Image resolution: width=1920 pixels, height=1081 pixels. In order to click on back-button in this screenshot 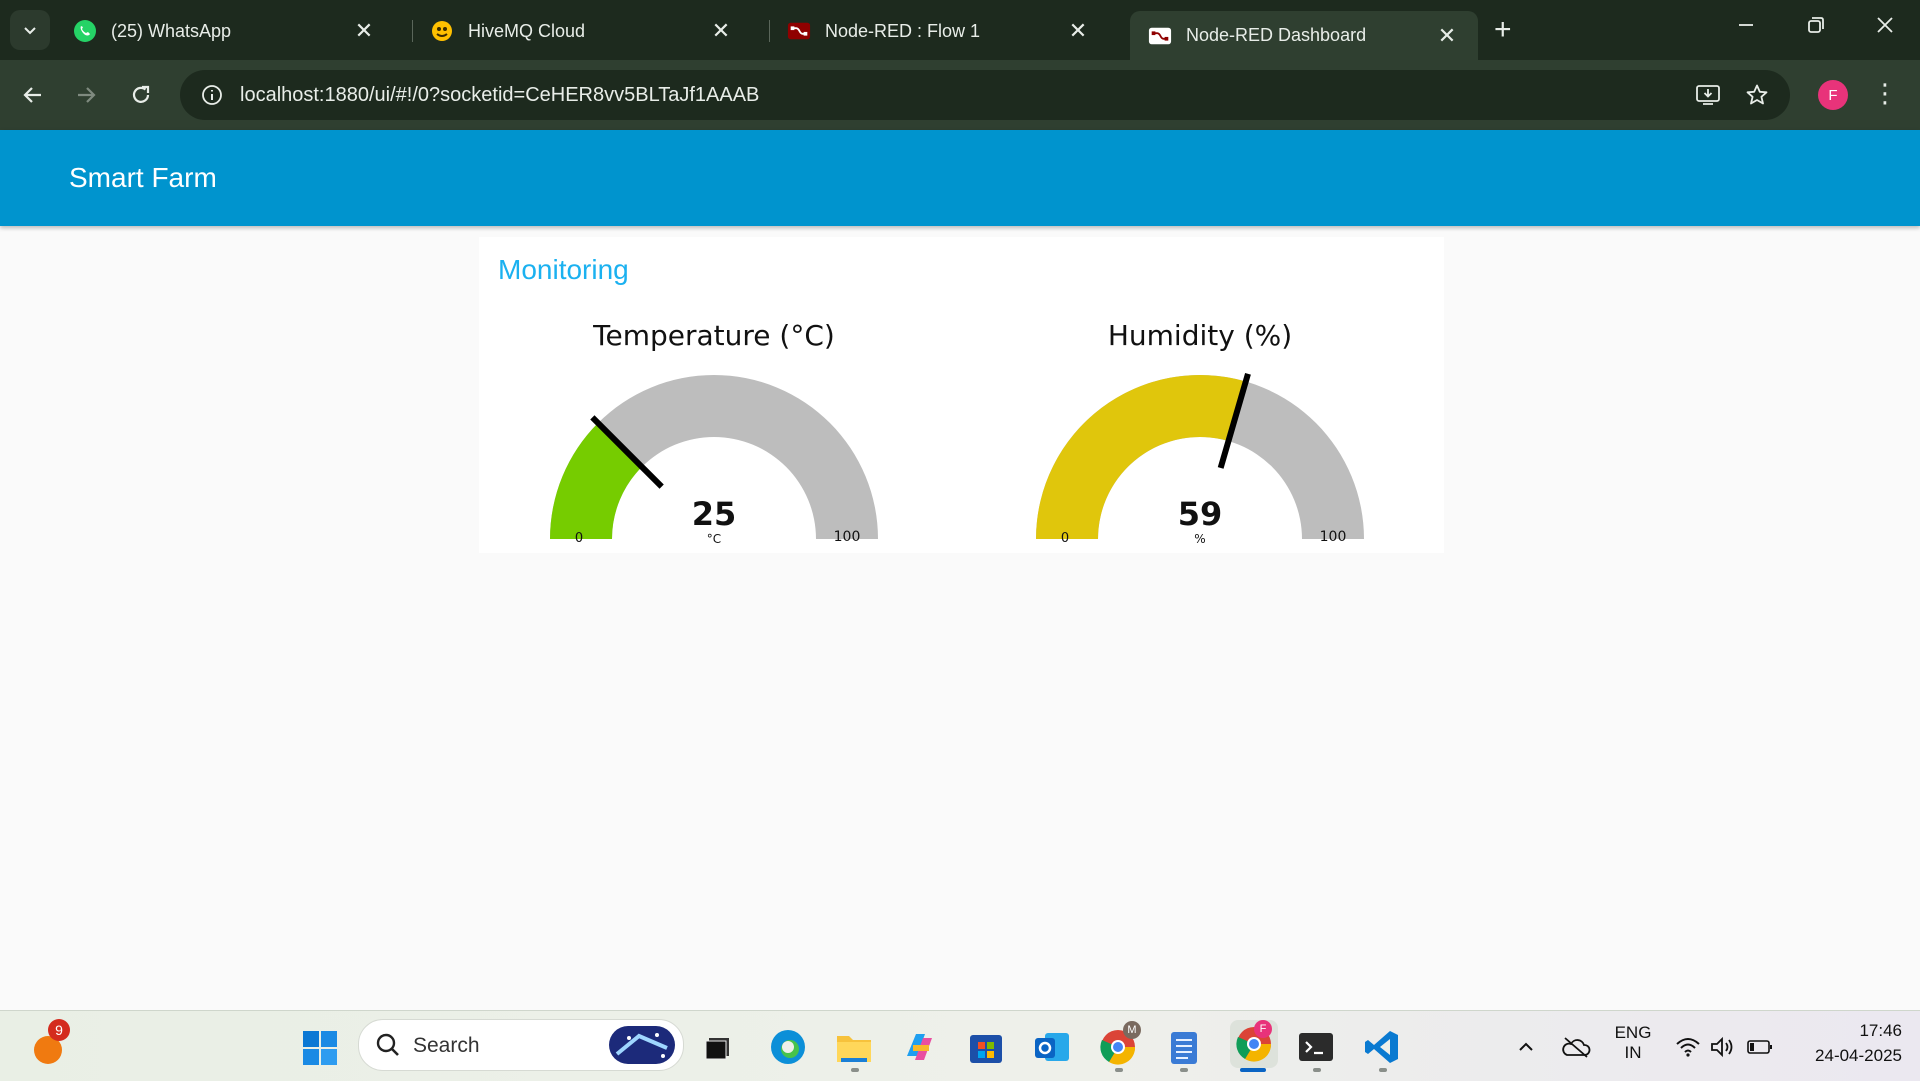, I will do `click(33, 95)`.